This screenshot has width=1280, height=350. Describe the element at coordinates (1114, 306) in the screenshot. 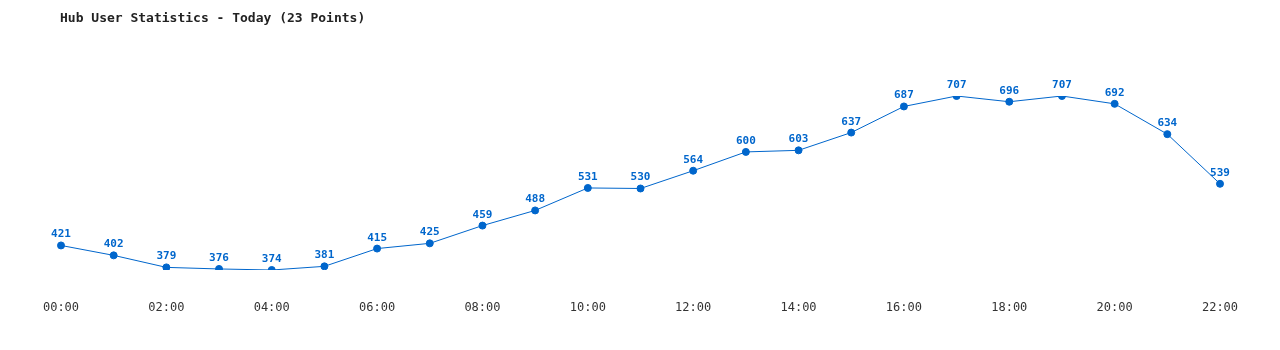

I see `x-tick-label: 20:00` at that location.